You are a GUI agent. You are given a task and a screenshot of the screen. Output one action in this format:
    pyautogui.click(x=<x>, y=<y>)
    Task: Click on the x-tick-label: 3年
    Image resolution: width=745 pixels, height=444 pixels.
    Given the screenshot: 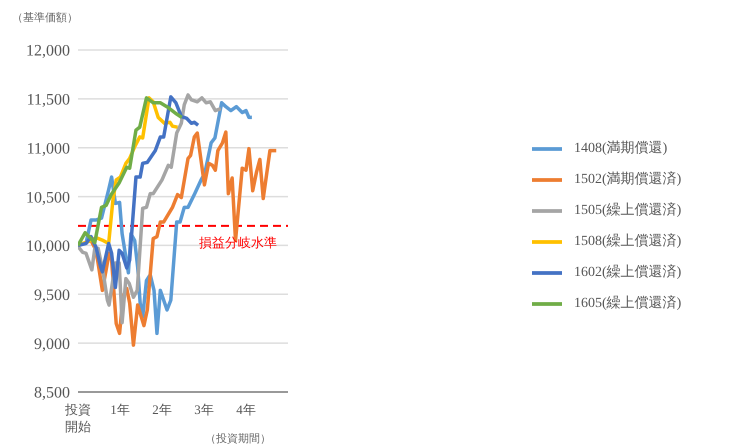 What is the action you would take?
    pyautogui.click(x=204, y=409)
    